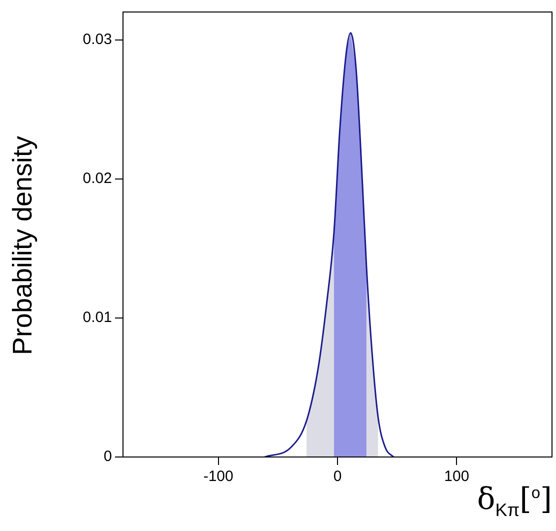  I want to click on y-tick-label: 0, so click(108, 457).